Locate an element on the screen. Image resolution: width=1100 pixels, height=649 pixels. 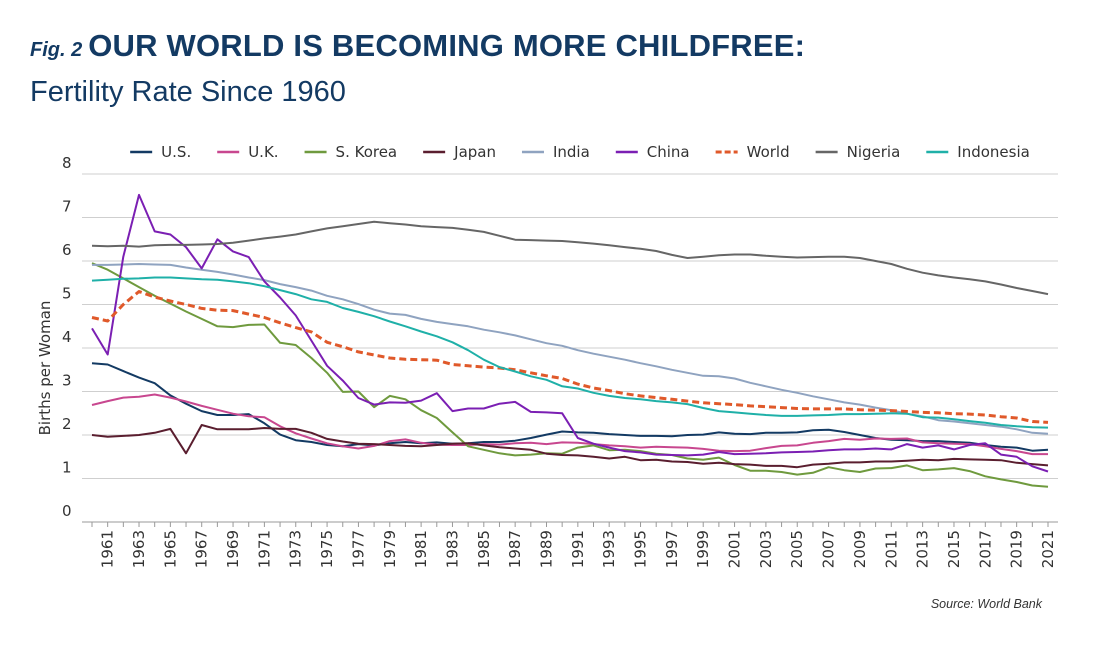
chart-subtitle: Fertility Rate Since 1960 is located at coordinates (188, 92).